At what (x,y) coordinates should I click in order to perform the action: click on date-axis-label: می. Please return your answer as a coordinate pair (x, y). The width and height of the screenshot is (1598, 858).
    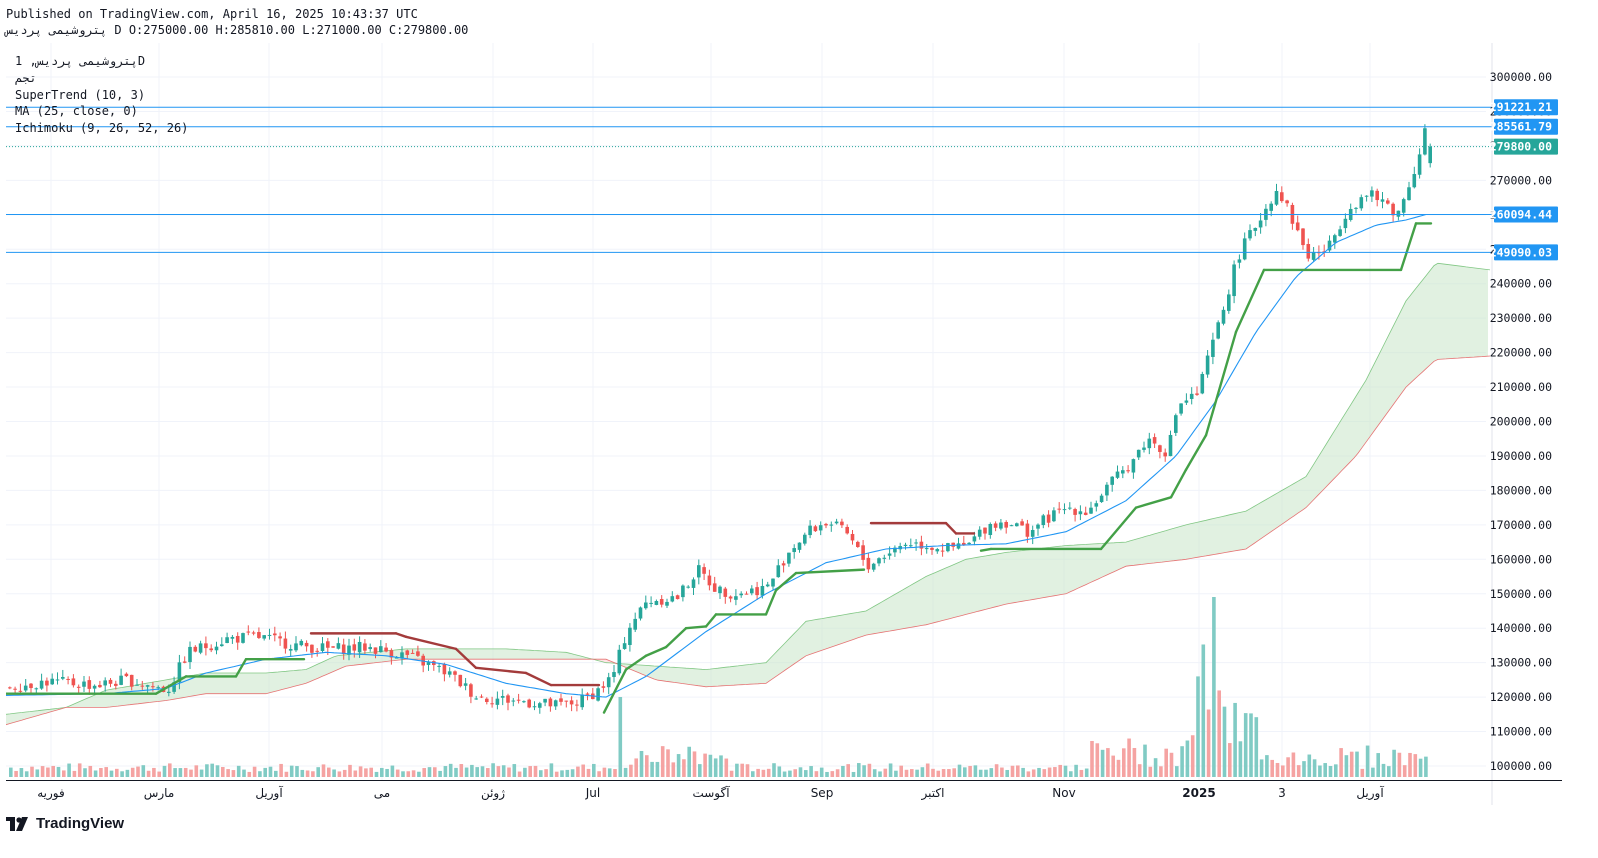
    Looking at the image, I should click on (382, 793).